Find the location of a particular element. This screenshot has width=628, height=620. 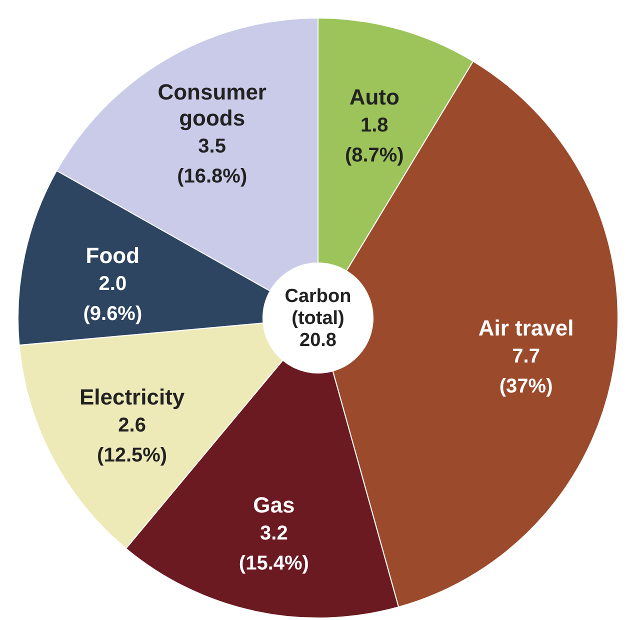

slice-label: Electricity is located at coordinates (132, 397).